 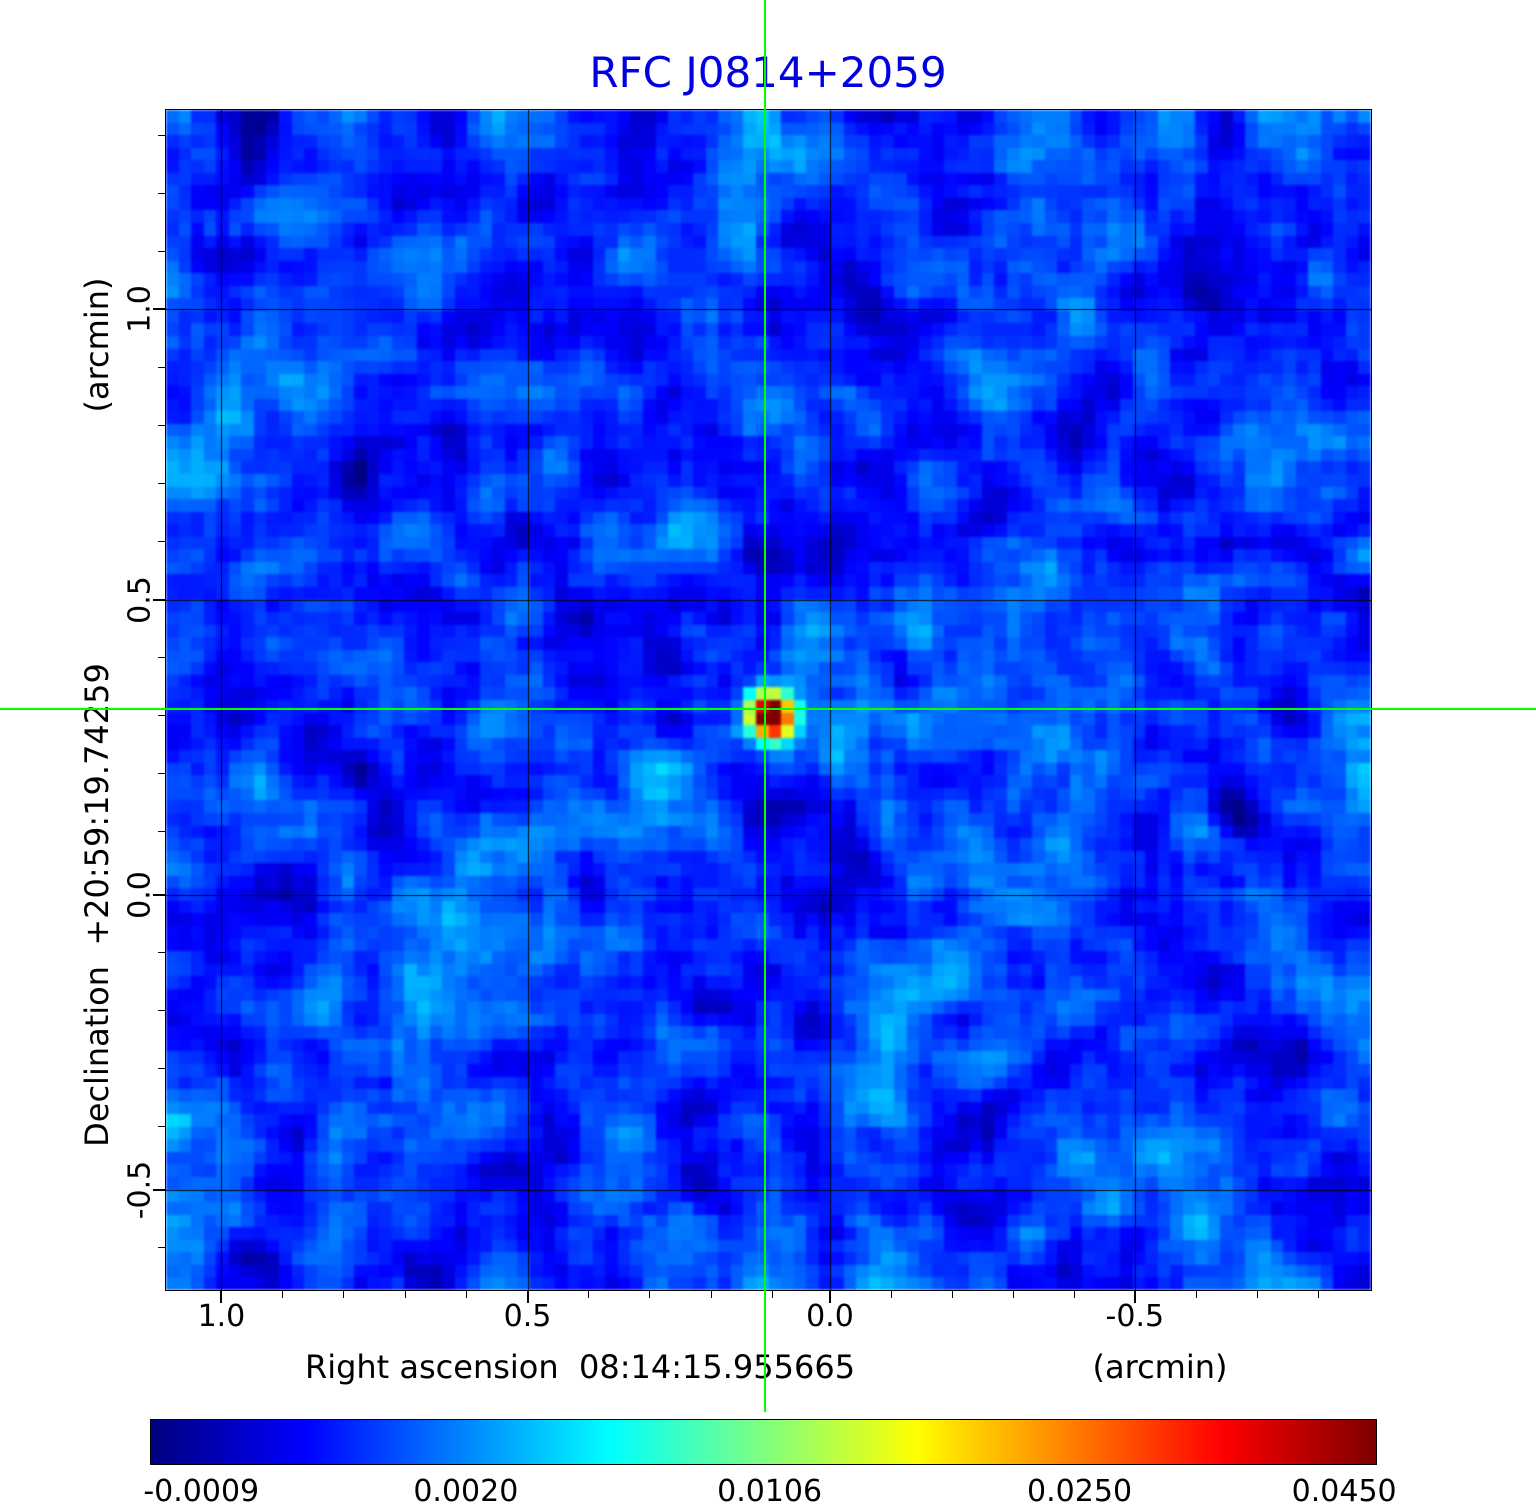 I want to click on colorbar-tick-label: 0.0106, so click(x=770, y=1491).